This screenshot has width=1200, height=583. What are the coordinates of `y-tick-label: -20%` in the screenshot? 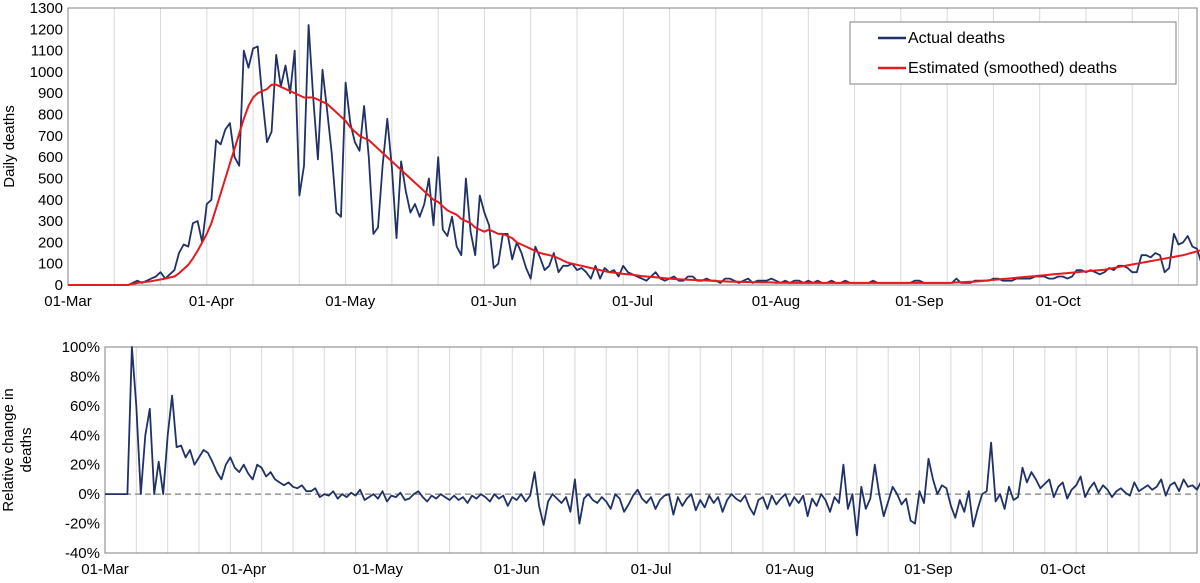 It's located at (82, 524).